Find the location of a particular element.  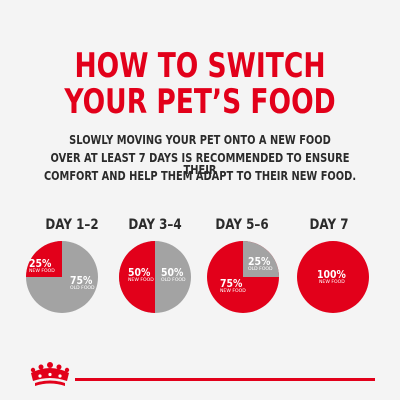

pie-day-7: 100% NEW FOOD is located at coordinates (333, 277).